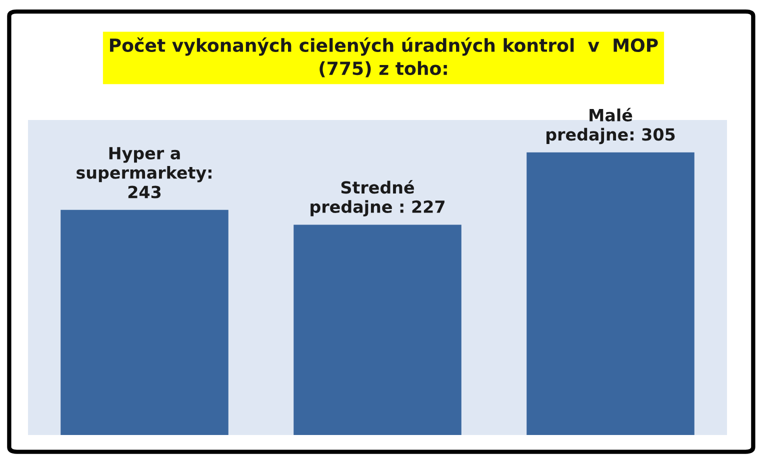 The width and height of the screenshot is (767, 461). What do you see at coordinates (384, 57) in the screenshot?
I see `chart-title: Počet vykonaných cielených úradných kontrol v MOP (775) z toho:` at bounding box center [384, 57].